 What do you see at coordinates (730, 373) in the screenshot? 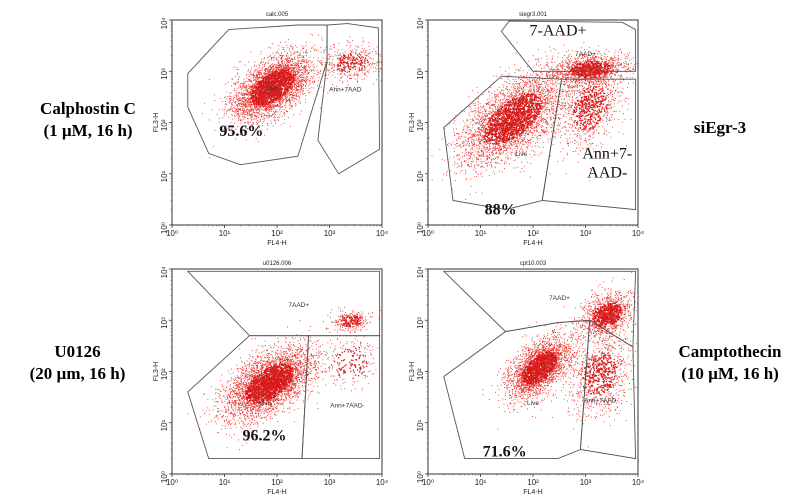
I see `label-camptothecin-line2: (10 µM, 16 h)` at bounding box center [730, 373].